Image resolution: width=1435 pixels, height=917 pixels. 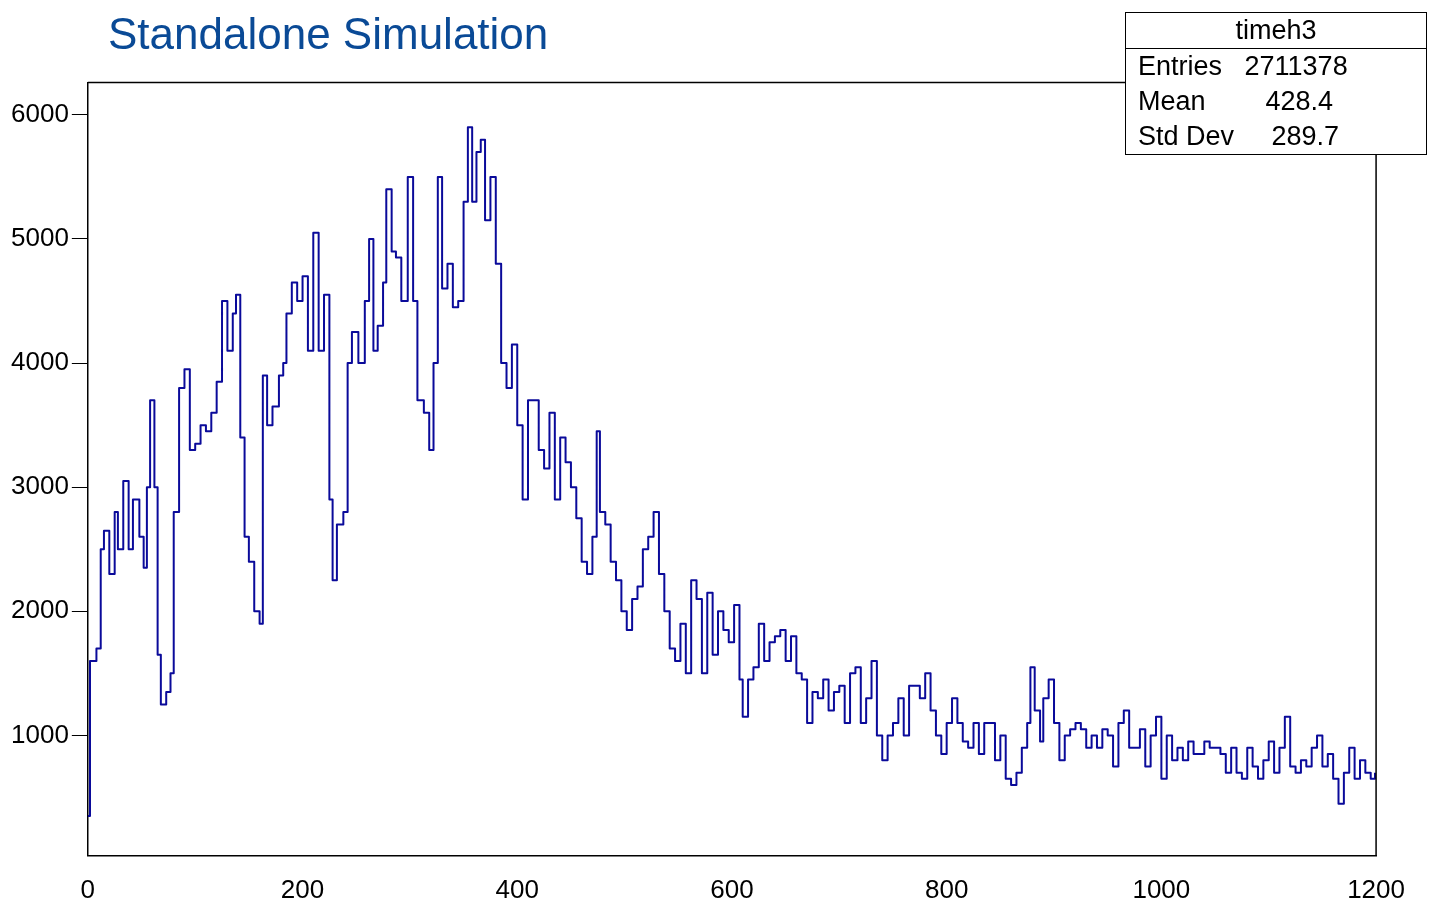 What do you see at coordinates (328, 34) in the screenshot?
I see `chart-title: Standalone Simulation` at bounding box center [328, 34].